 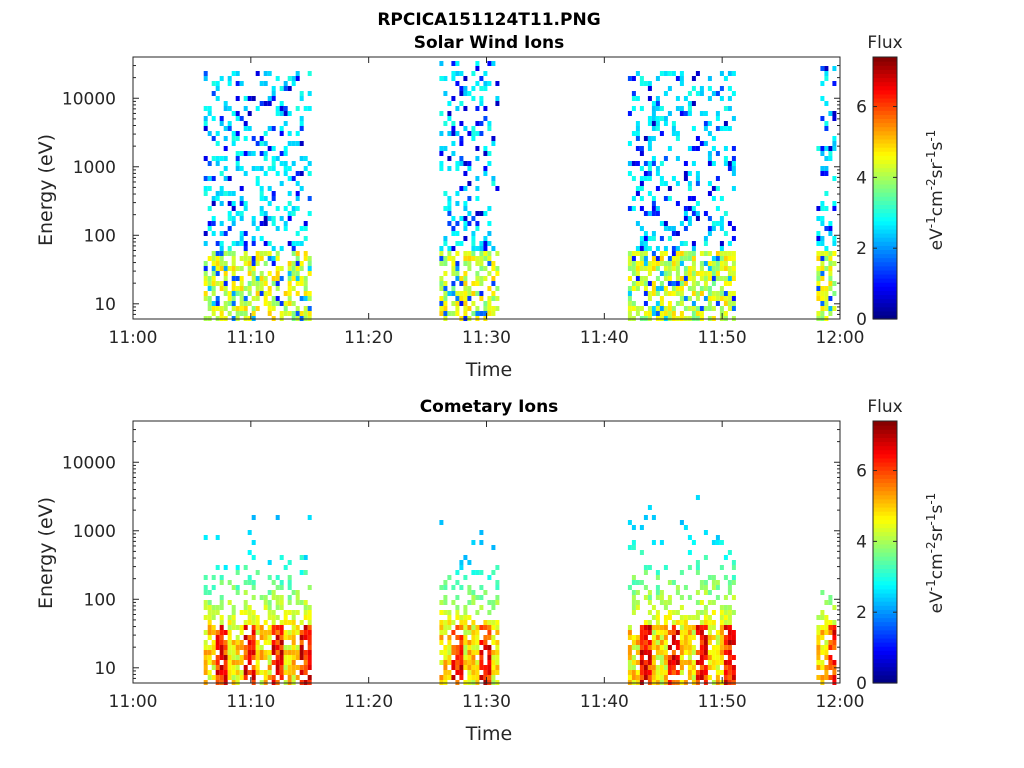 What do you see at coordinates (486, 338) in the screenshot?
I see `x-tick-label: 11:30` at bounding box center [486, 338].